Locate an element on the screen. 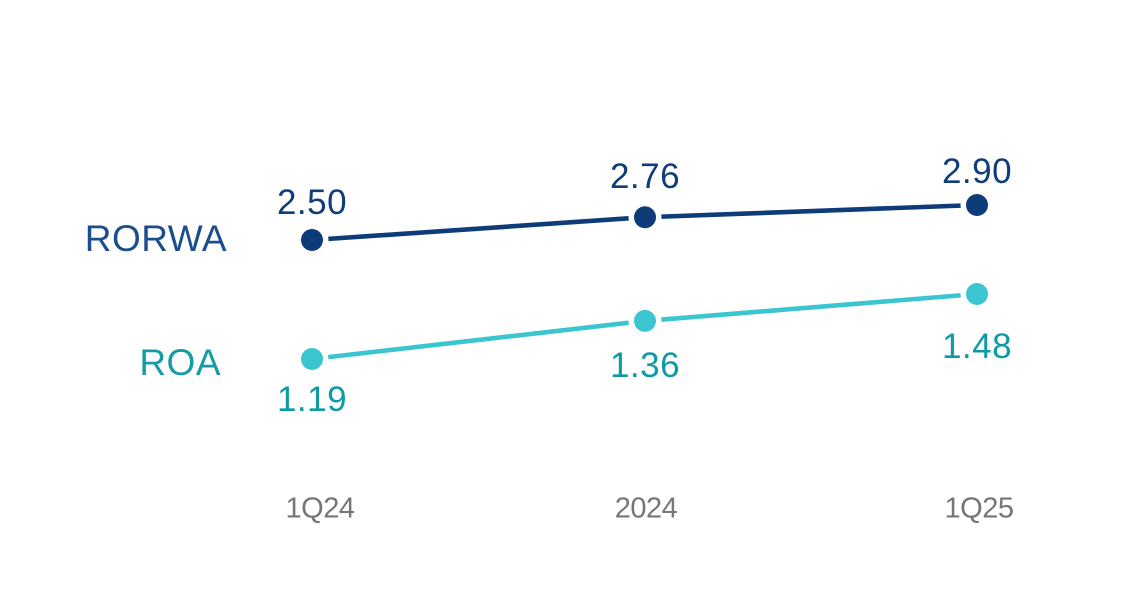  data-point-rorwa-1q24 is located at coordinates (312, 240).